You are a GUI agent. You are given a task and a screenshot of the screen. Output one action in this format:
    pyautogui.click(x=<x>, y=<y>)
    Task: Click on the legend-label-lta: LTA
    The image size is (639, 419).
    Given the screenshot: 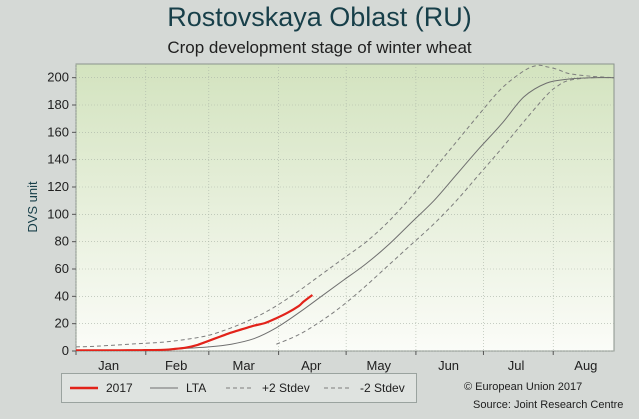 What is the action you would take?
    pyautogui.click(x=196, y=388)
    